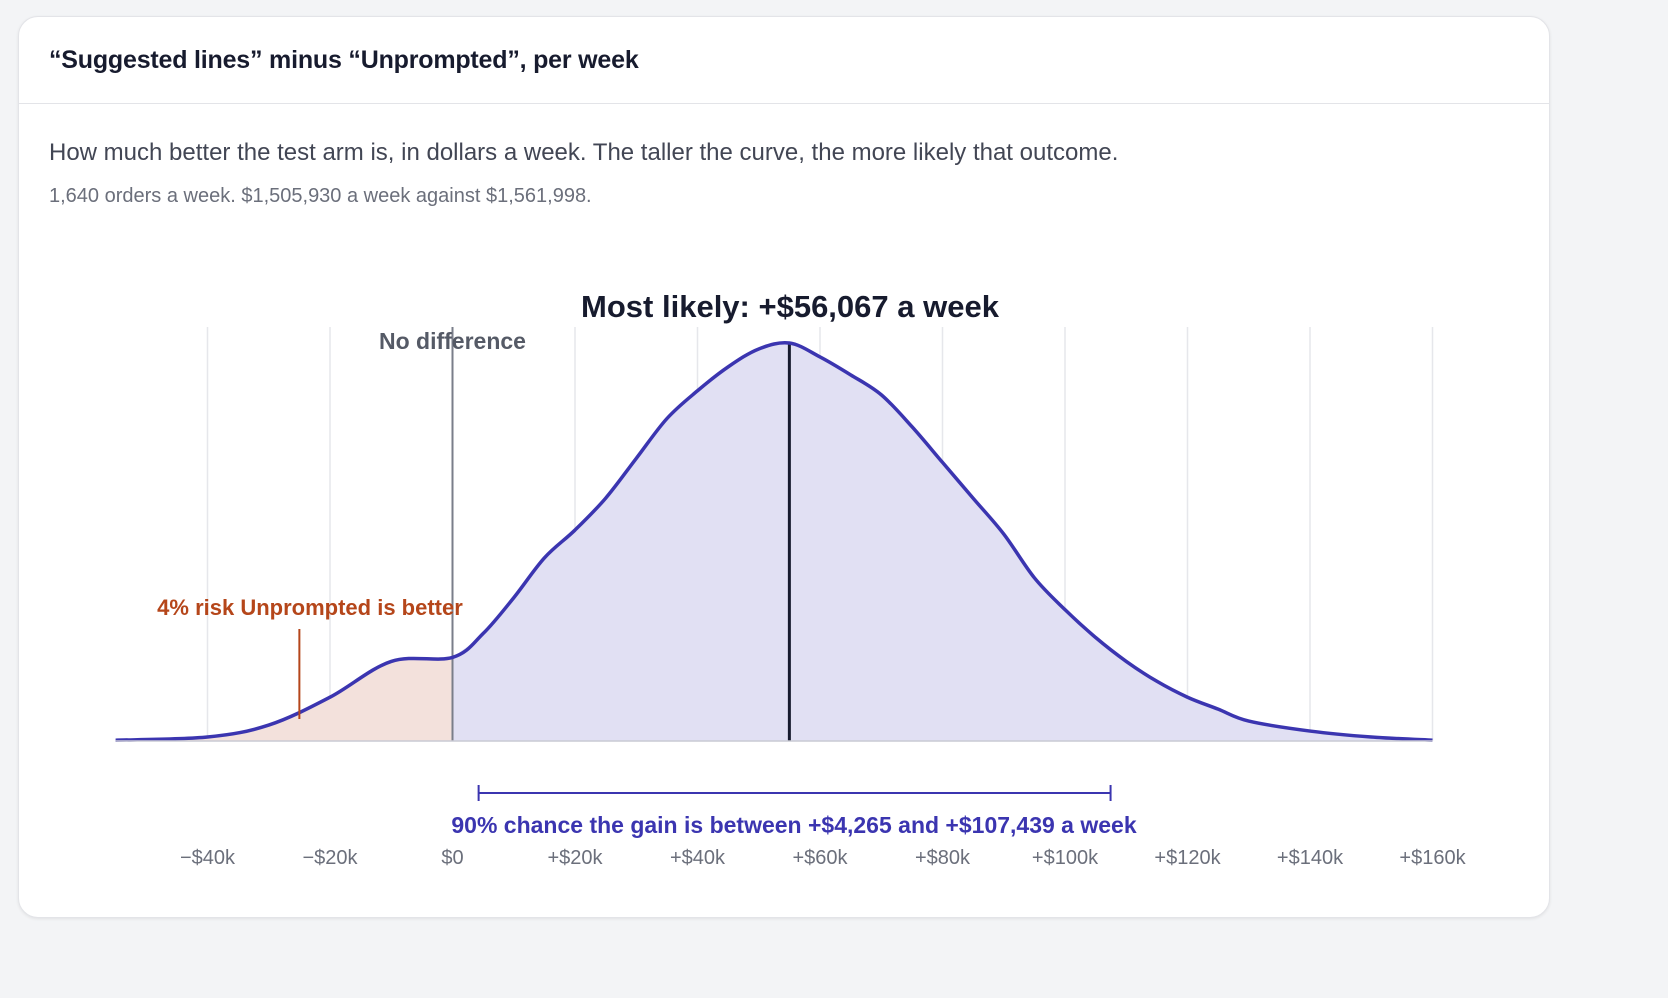  Describe the element at coordinates (452, 858) in the screenshot. I see `x-tick-label: $0` at that location.